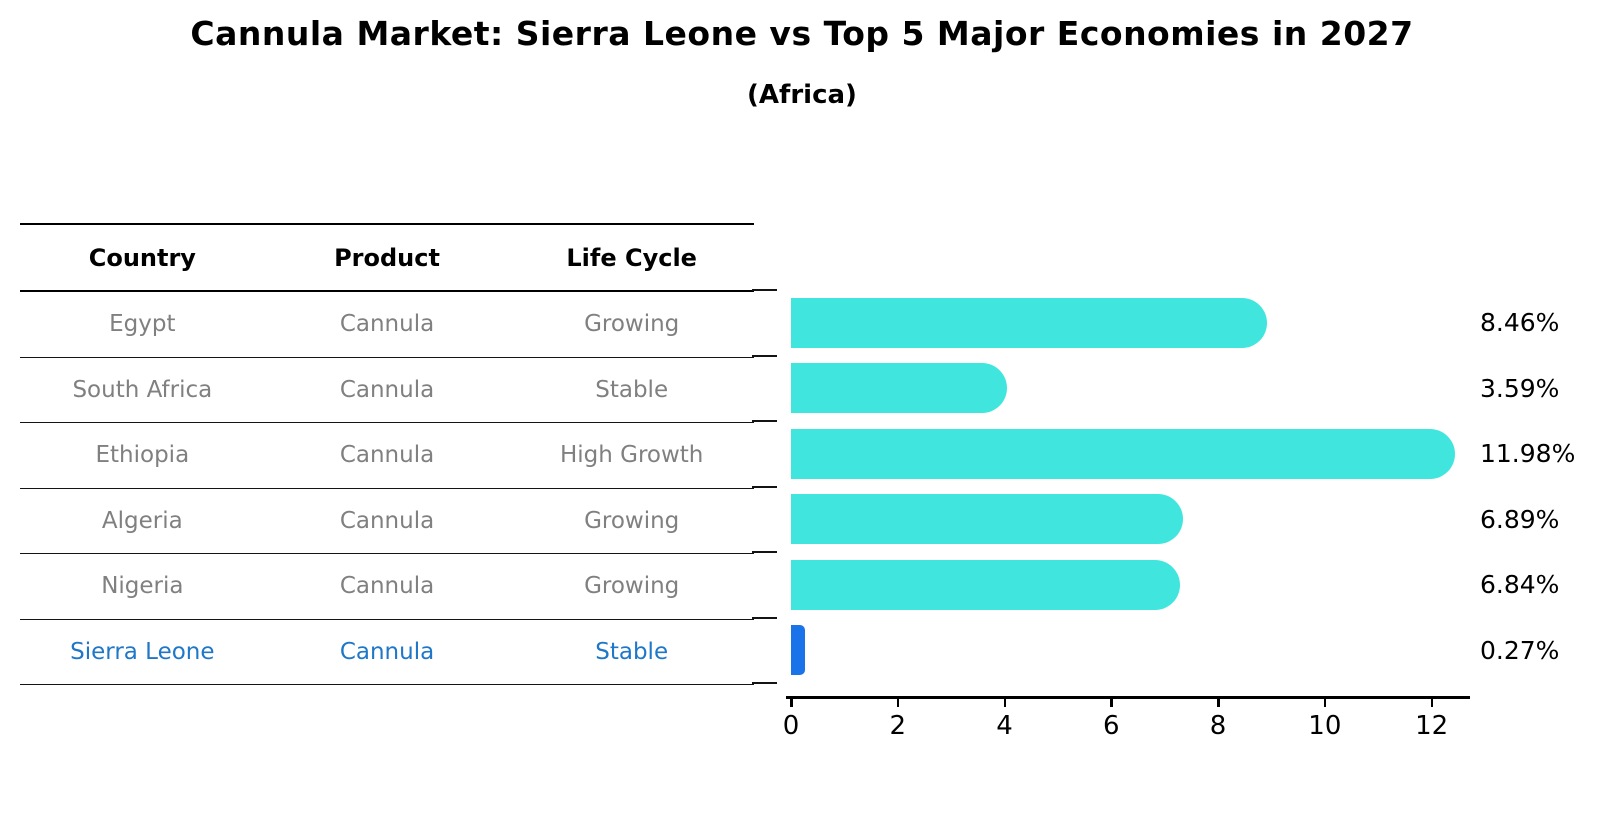 The width and height of the screenshot is (1604, 823). Describe the element at coordinates (1111, 726) in the screenshot. I see `x-tick-label: 6` at that location.